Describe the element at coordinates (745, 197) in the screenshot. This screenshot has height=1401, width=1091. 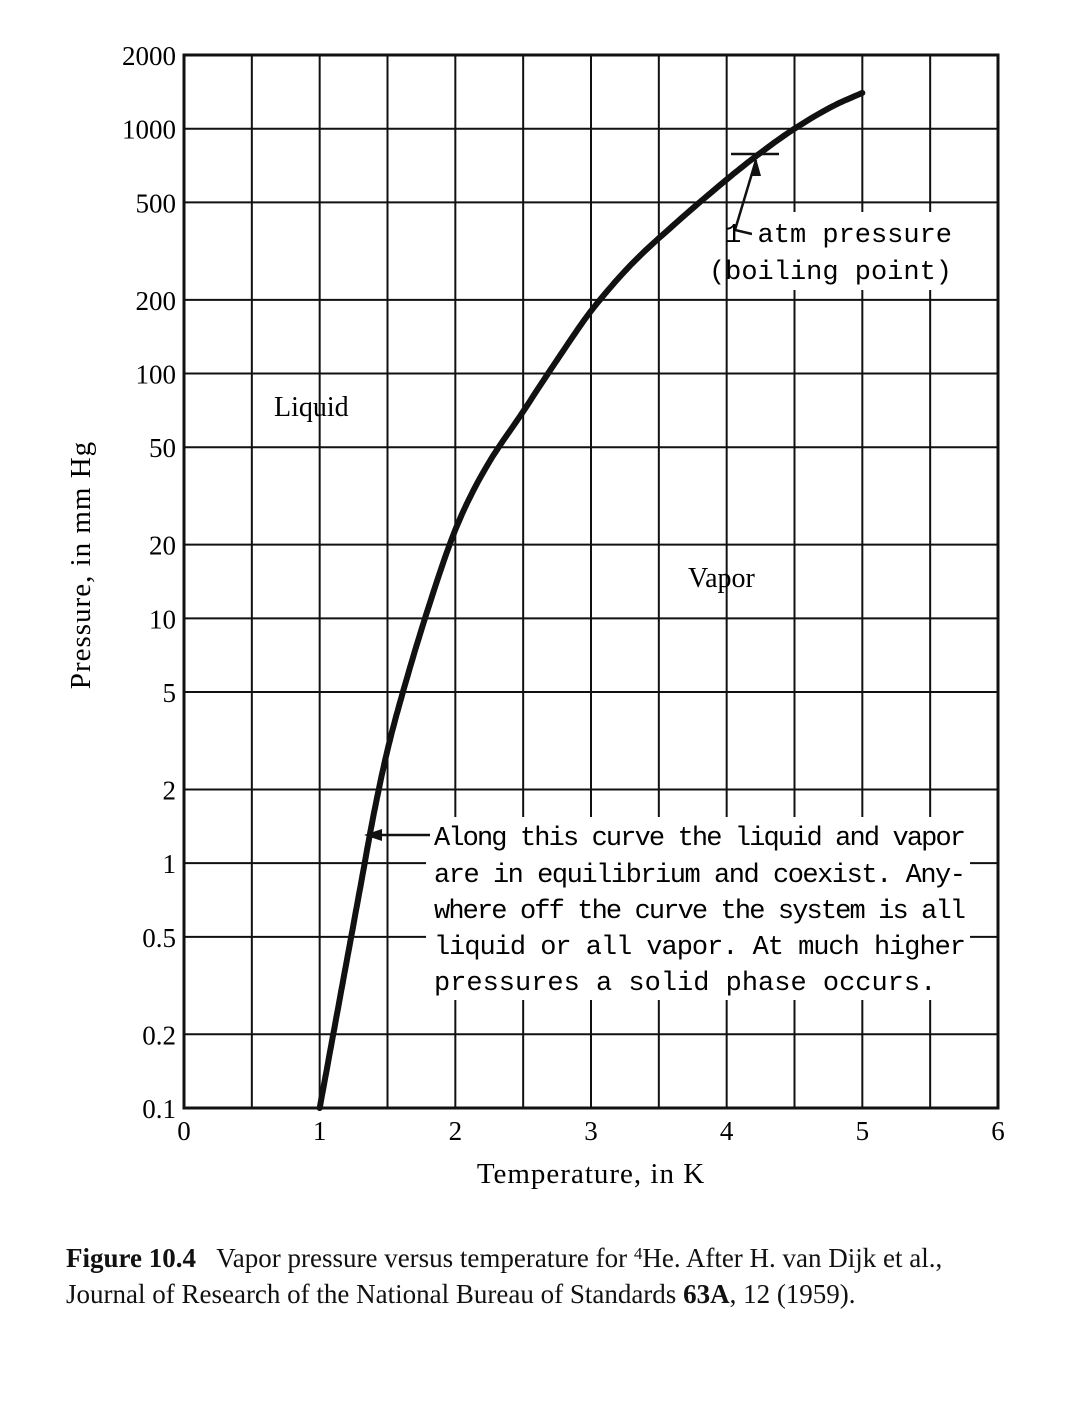
I see `boiling-point-leader` at that location.